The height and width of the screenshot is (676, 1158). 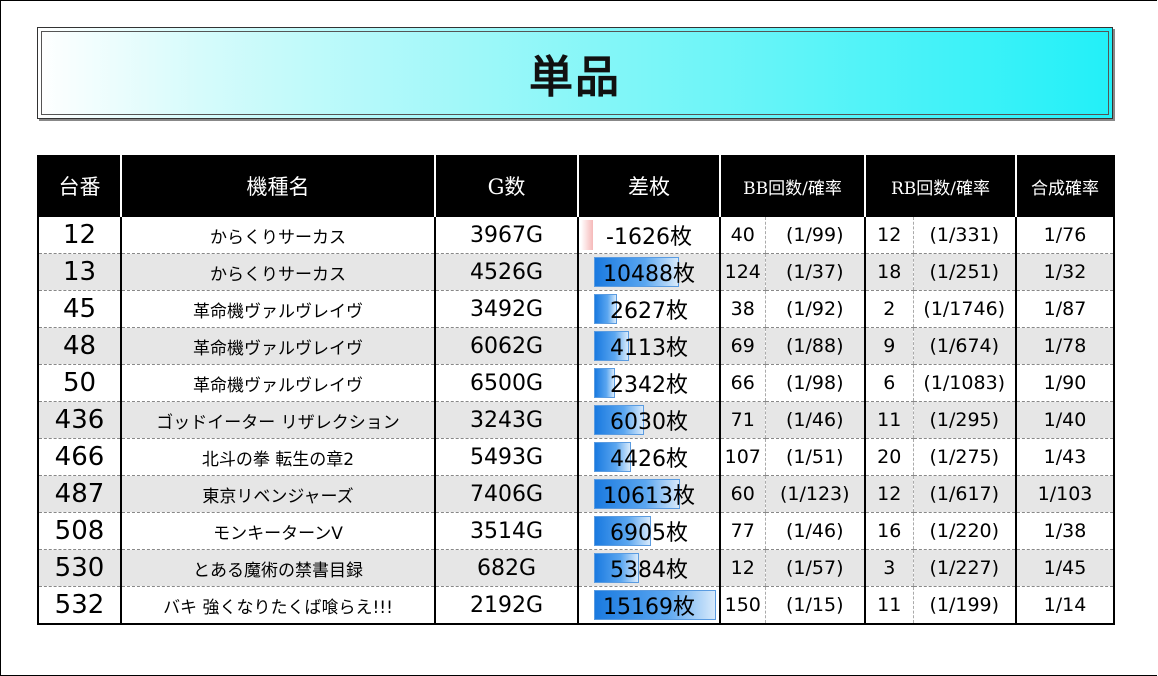 I want to click on game-count: 682G, so click(x=506, y=568).